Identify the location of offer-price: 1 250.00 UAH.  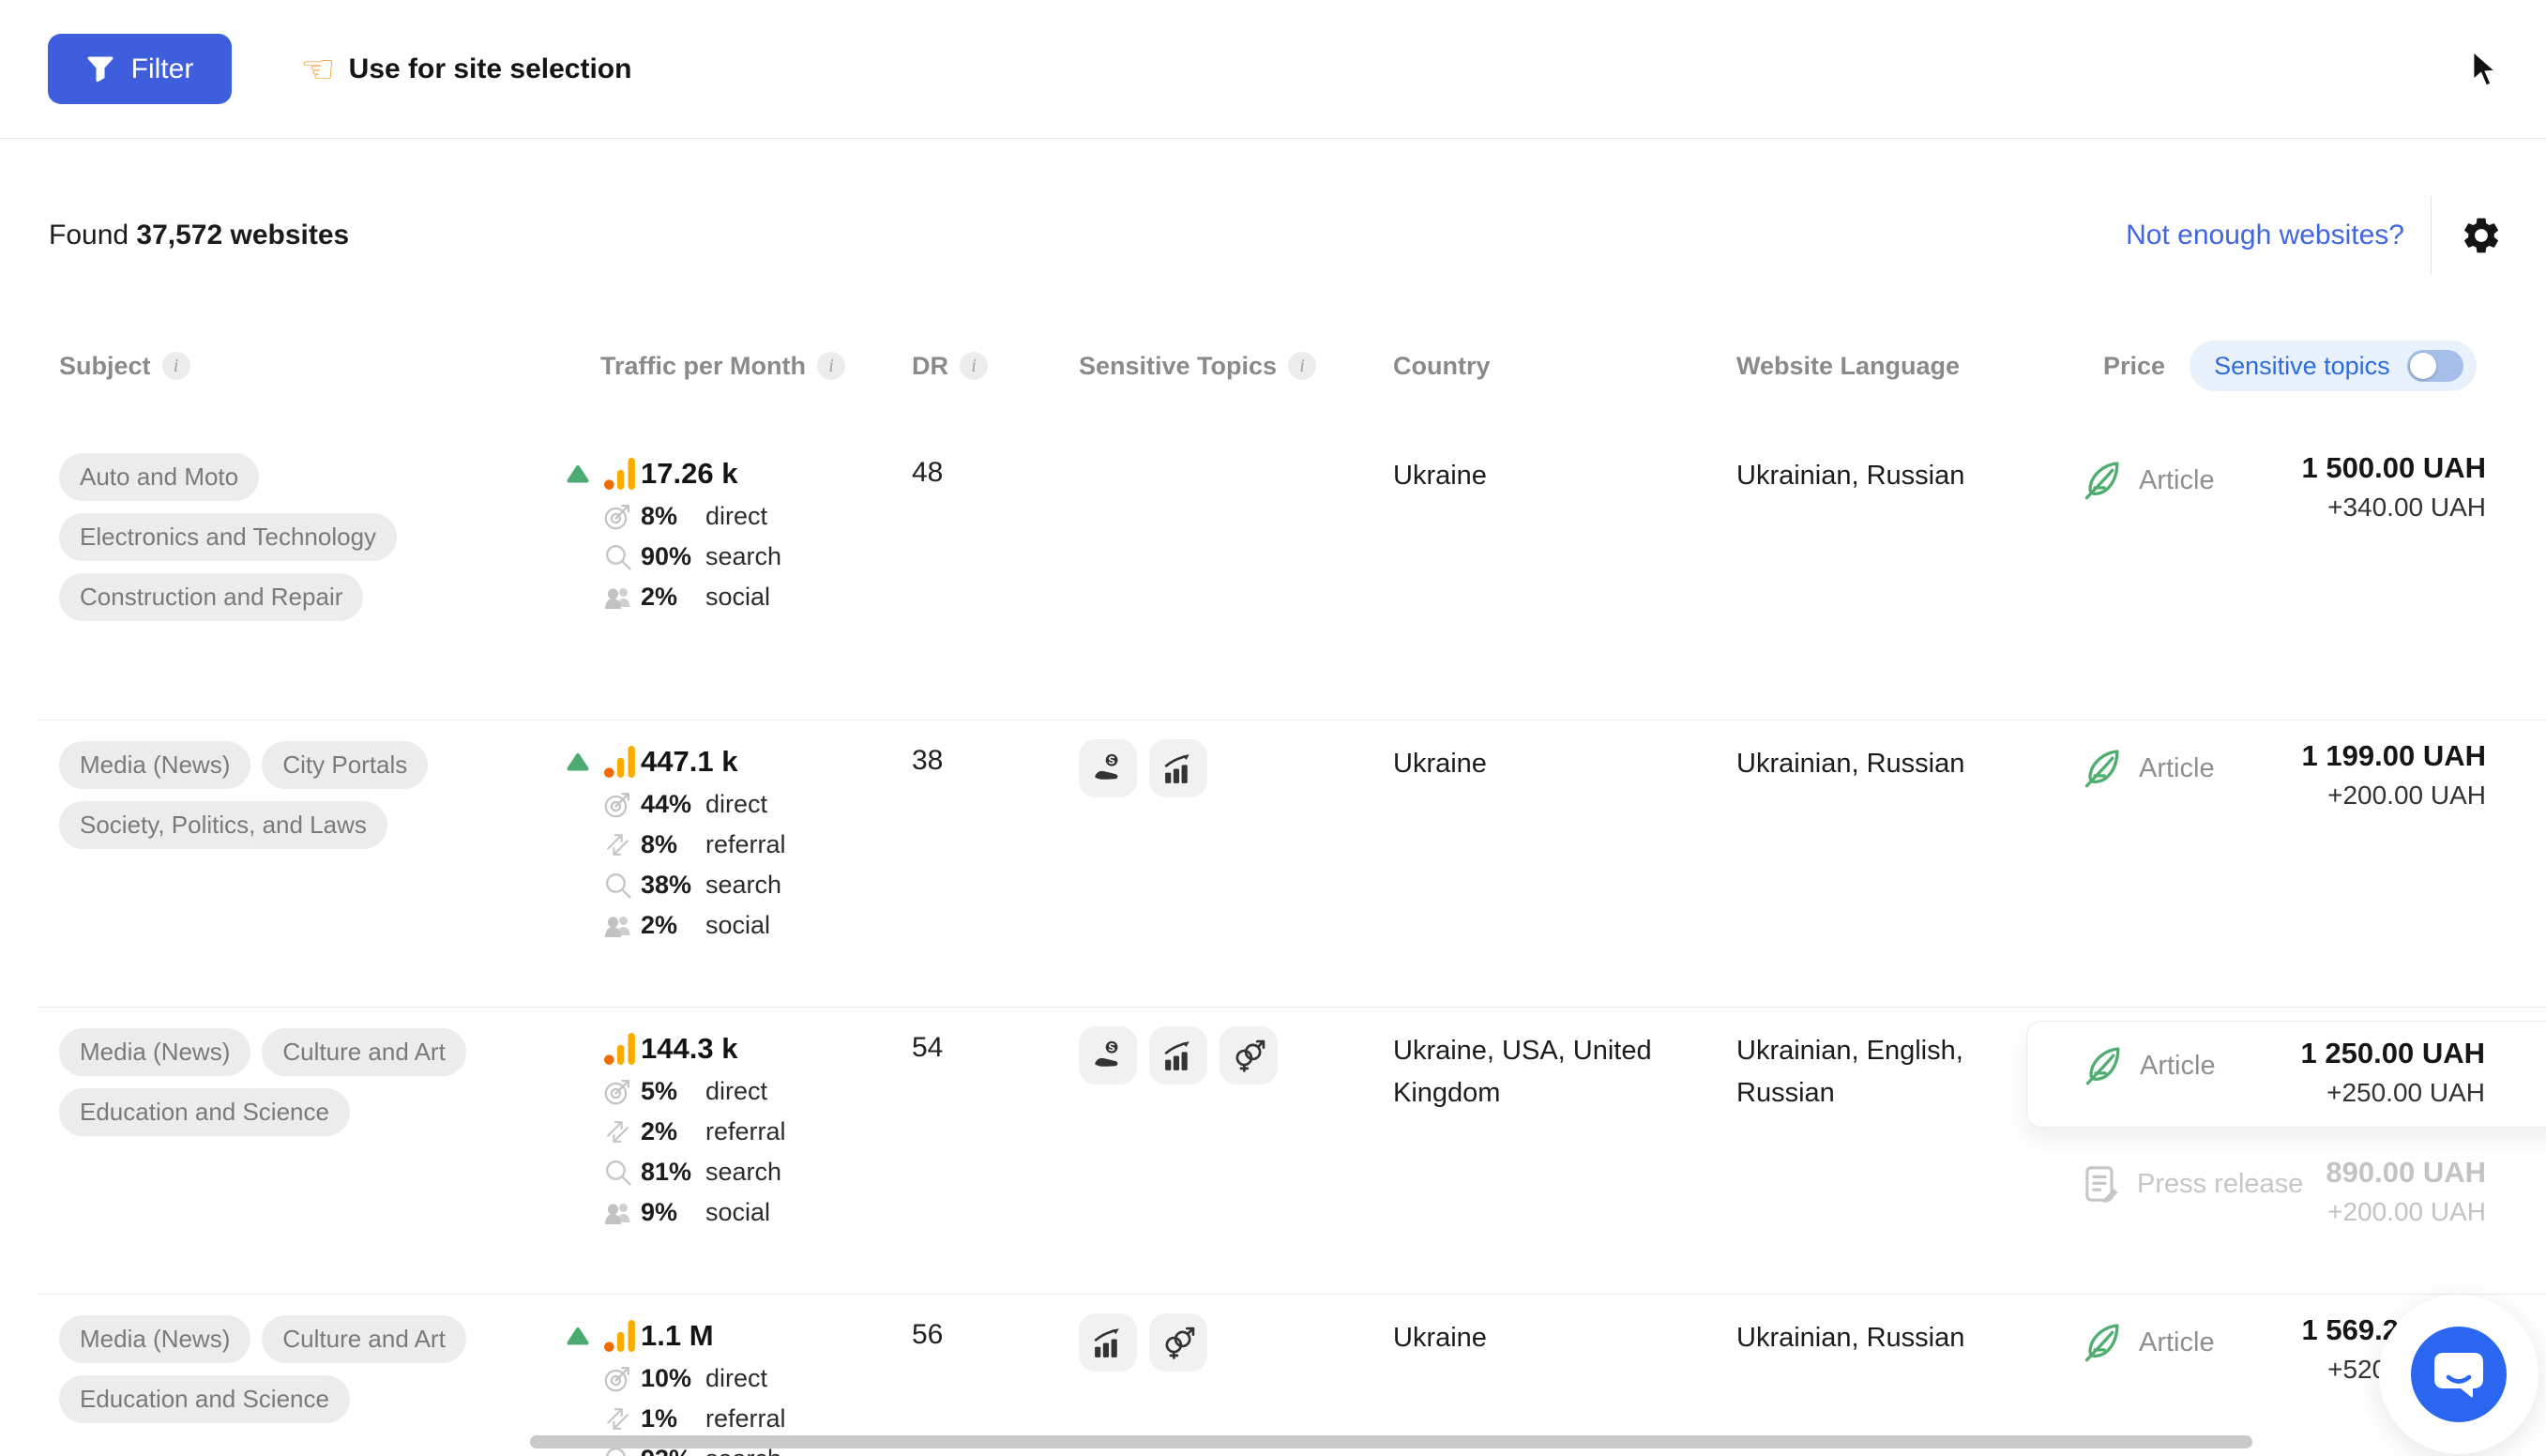
(2392, 1053).